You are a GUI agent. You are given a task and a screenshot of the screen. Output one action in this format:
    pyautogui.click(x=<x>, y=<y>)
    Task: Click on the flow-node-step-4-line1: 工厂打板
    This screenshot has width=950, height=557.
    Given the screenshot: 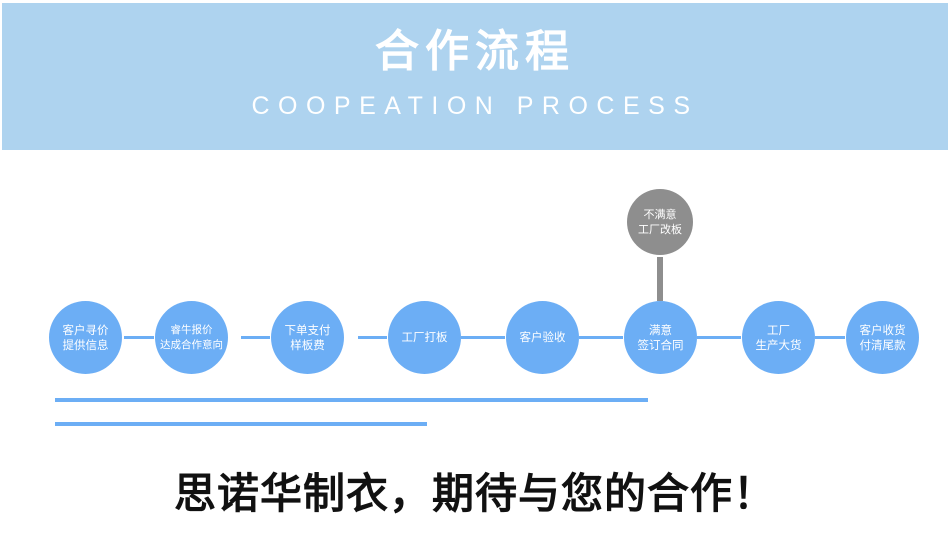 What is the action you would take?
    pyautogui.click(x=424, y=337)
    